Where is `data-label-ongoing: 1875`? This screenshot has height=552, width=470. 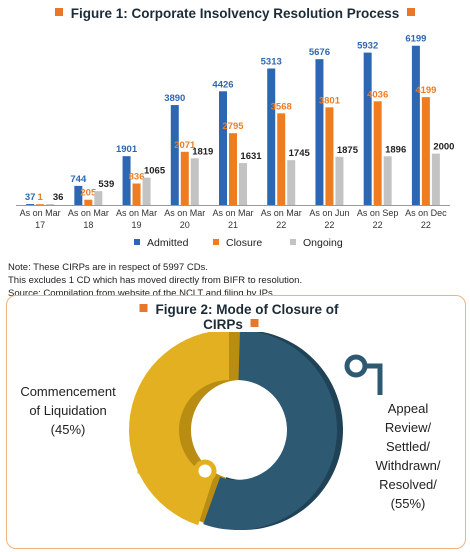
data-label-ongoing: 1875 is located at coordinates (348, 150).